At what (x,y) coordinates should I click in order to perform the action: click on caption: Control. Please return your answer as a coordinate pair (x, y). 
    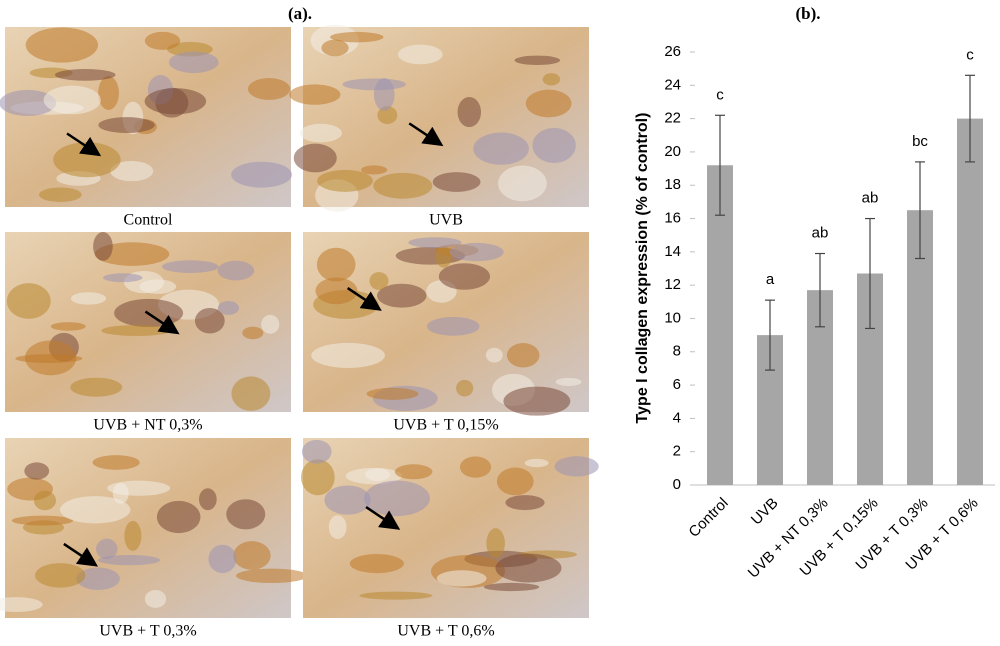
    Looking at the image, I should click on (148, 220).